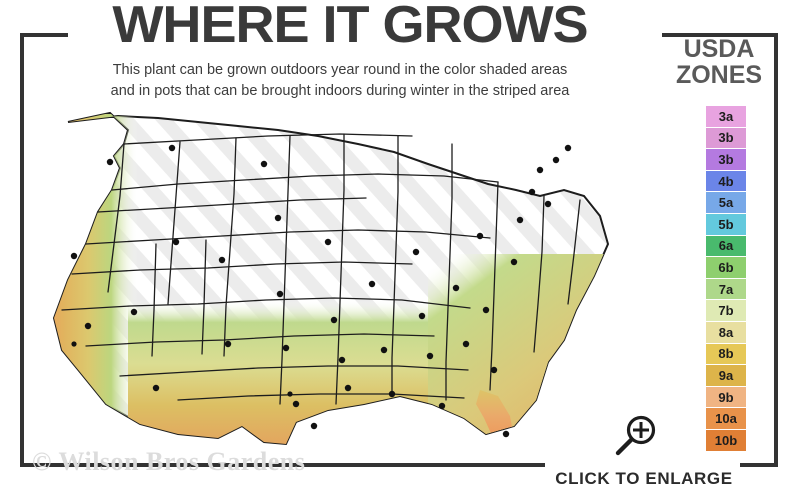  I want to click on zone-swatch-7a-8: 7a, so click(726, 289).